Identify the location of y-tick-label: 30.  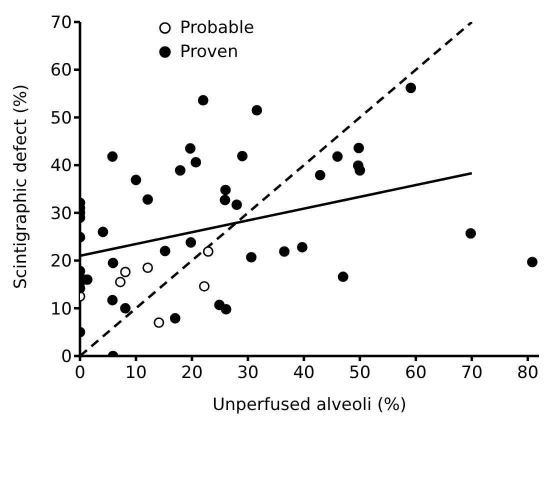
(61, 214).